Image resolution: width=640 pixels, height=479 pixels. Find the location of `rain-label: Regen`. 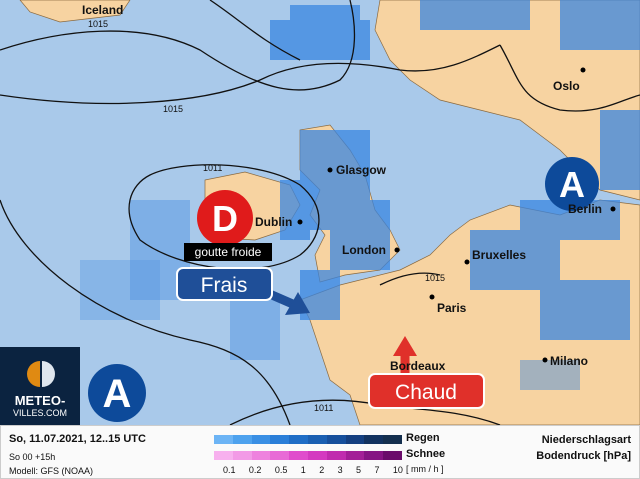

rain-label: Regen is located at coordinates (423, 438).